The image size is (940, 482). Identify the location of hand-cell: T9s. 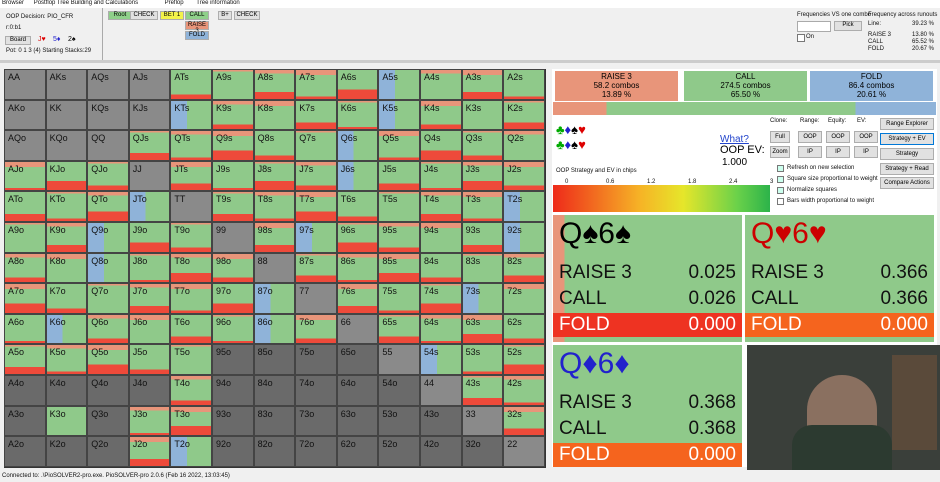
(233, 206).